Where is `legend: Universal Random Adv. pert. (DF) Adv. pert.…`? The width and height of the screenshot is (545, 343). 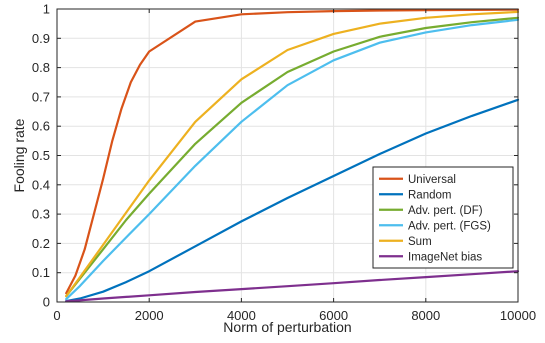
legend: Universal Random Adv. pert. (DF) Adv. pert.… is located at coordinates (443, 217).